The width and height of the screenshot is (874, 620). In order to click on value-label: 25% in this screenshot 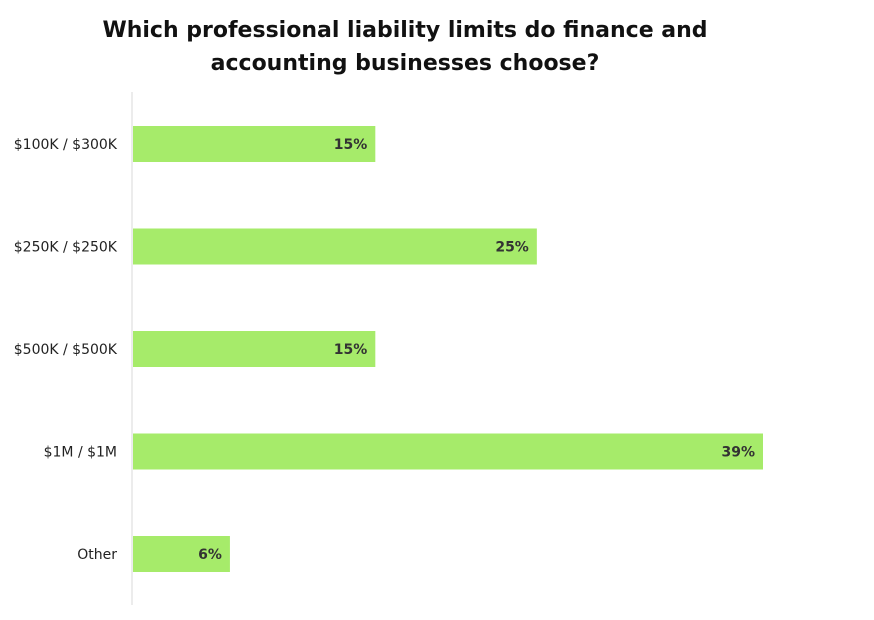, I will do `click(512, 248)`.